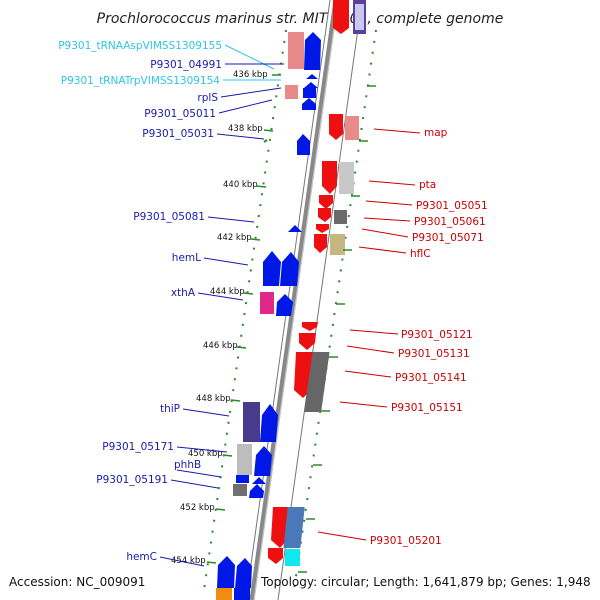 This screenshot has height=600, width=600. I want to click on kbp-tick: 442 kbp, so click(234, 238).